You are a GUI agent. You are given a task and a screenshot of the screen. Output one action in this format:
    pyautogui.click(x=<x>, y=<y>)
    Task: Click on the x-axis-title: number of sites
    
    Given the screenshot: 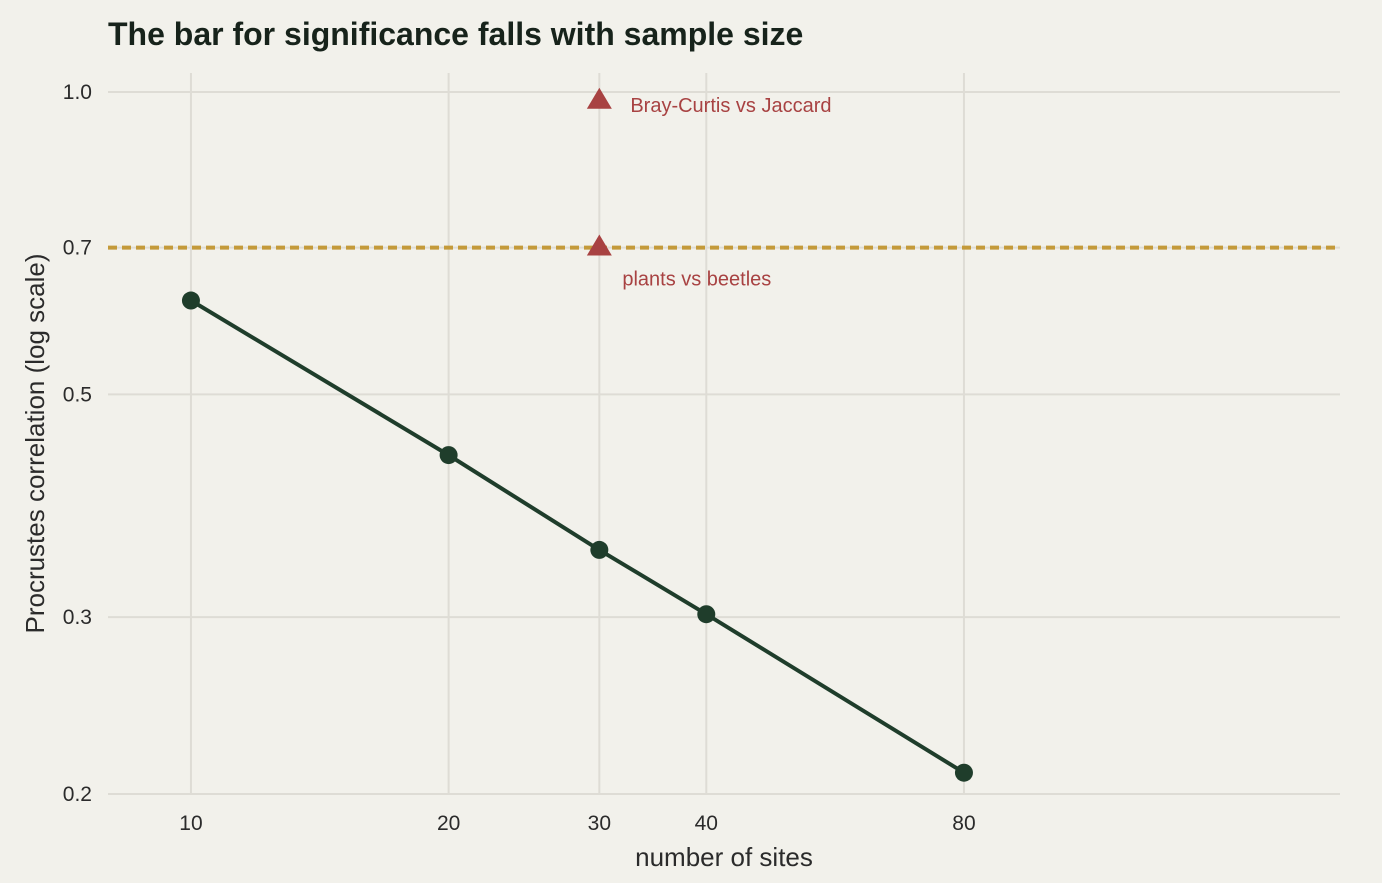 What is the action you would take?
    pyautogui.click(x=724, y=857)
    